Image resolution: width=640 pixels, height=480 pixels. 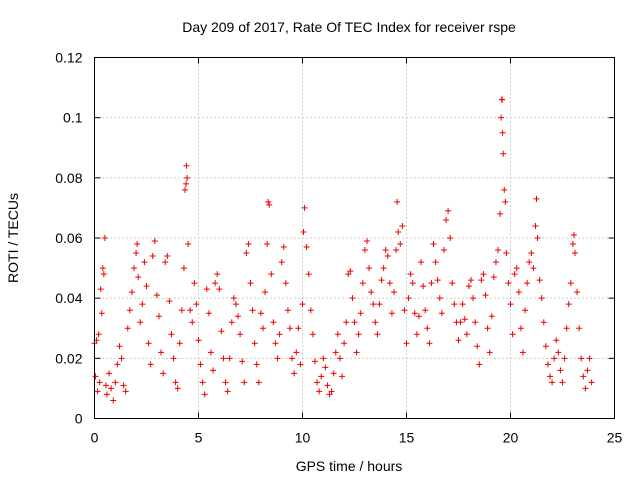 I want to click on x-tick-label: 5, so click(x=199, y=438).